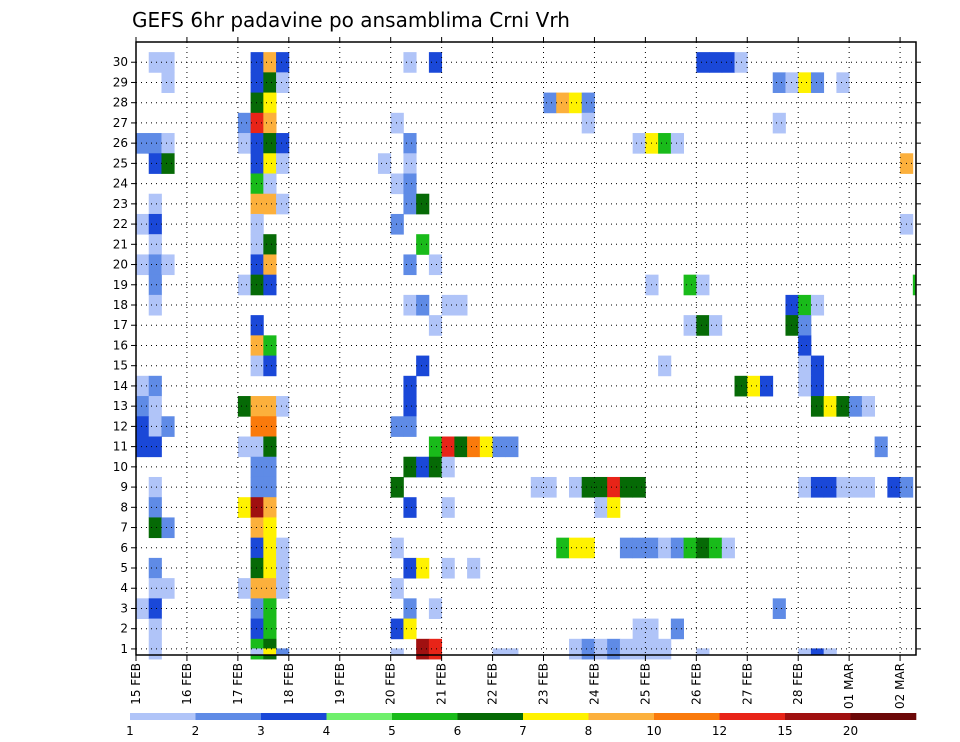 The width and height of the screenshot is (960, 742). I want to click on y-tick-label: 3, so click(124, 608).